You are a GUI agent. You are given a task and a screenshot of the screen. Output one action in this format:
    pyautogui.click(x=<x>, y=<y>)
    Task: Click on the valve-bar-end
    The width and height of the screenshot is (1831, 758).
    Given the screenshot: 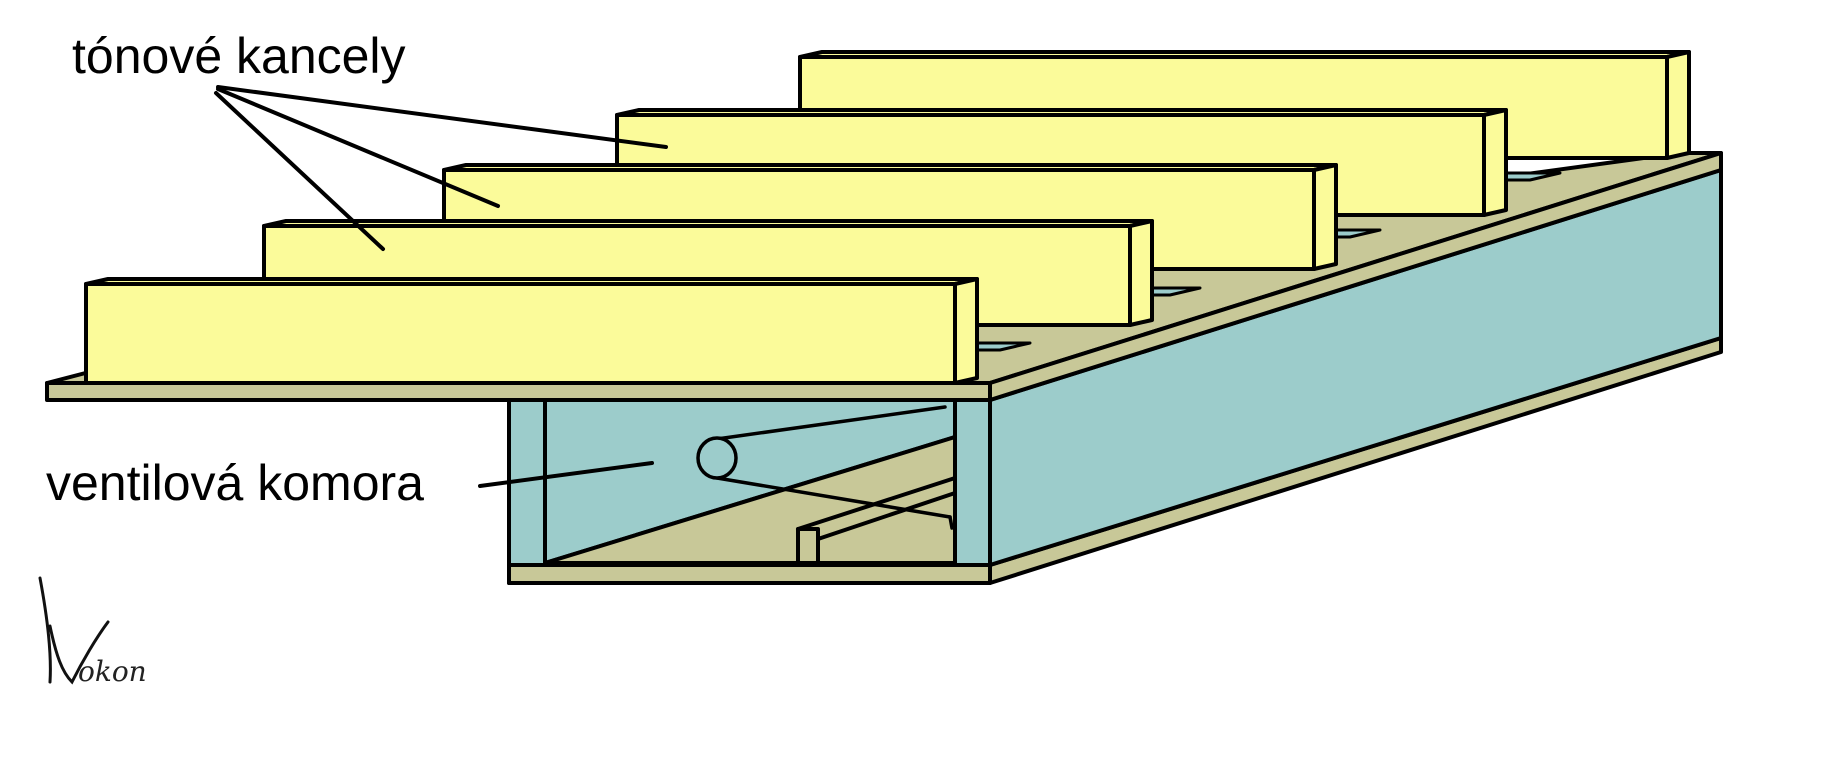 What is the action you would take?
    pyautogui.click(x=808, y=546)
    